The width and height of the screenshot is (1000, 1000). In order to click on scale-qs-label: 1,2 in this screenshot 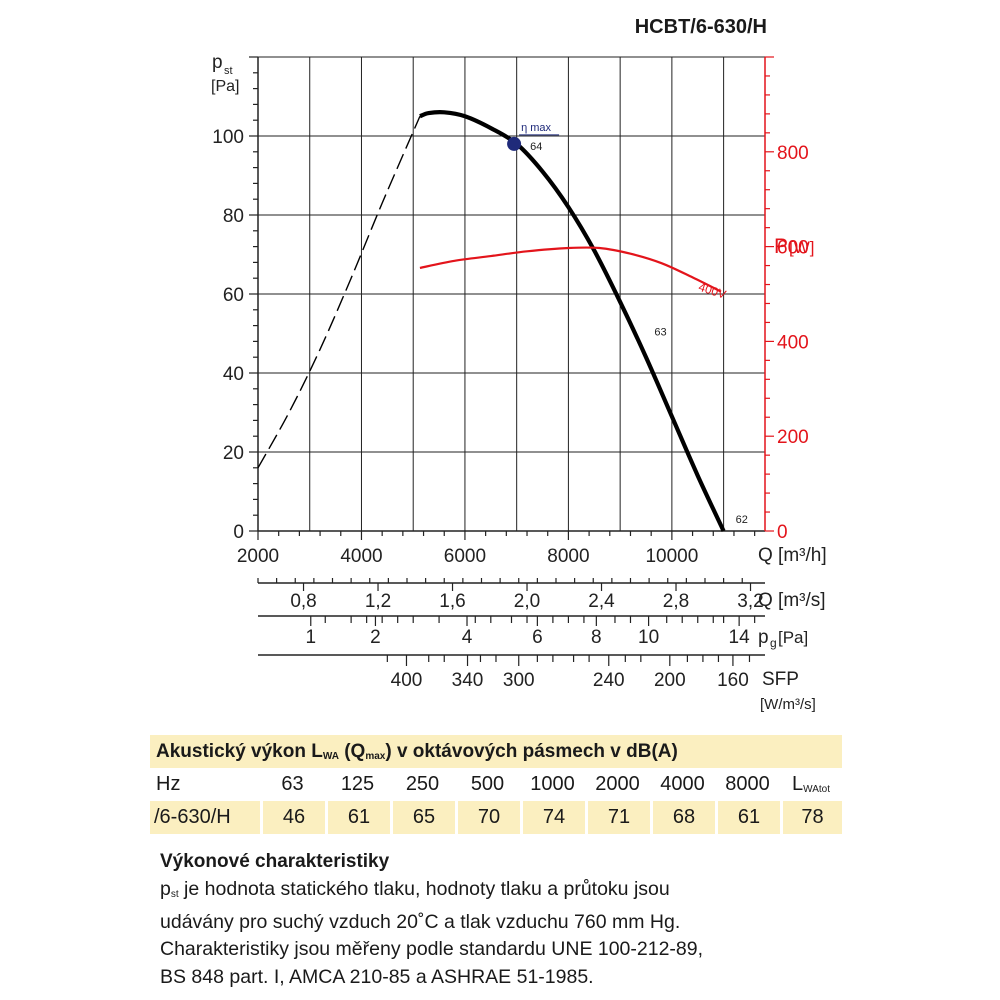, I will do `click(378, 601)`.